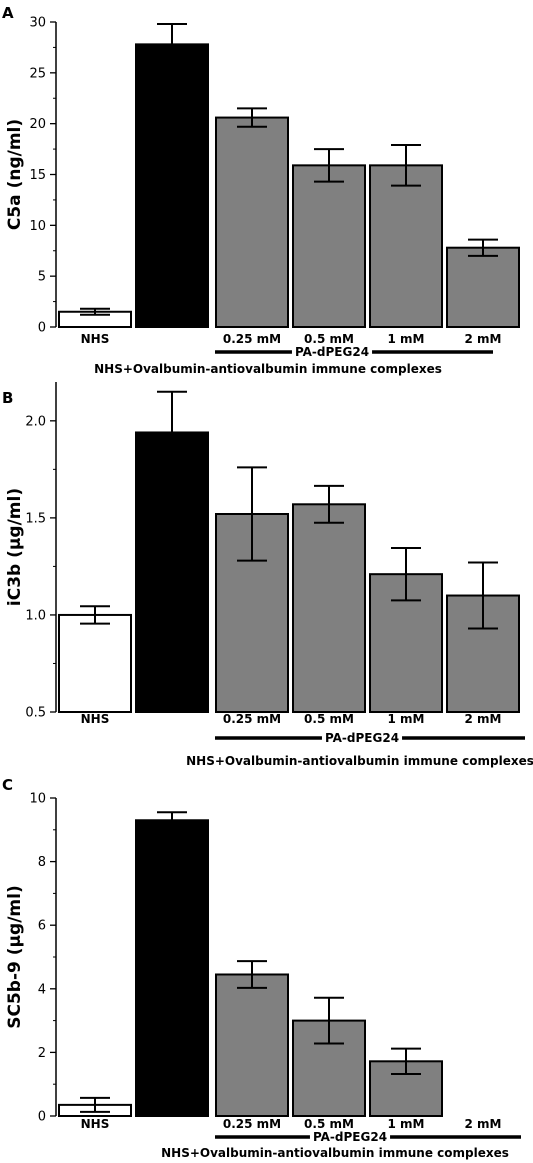  I want to click on y-tick-label: 0.5, so click(35, 713).